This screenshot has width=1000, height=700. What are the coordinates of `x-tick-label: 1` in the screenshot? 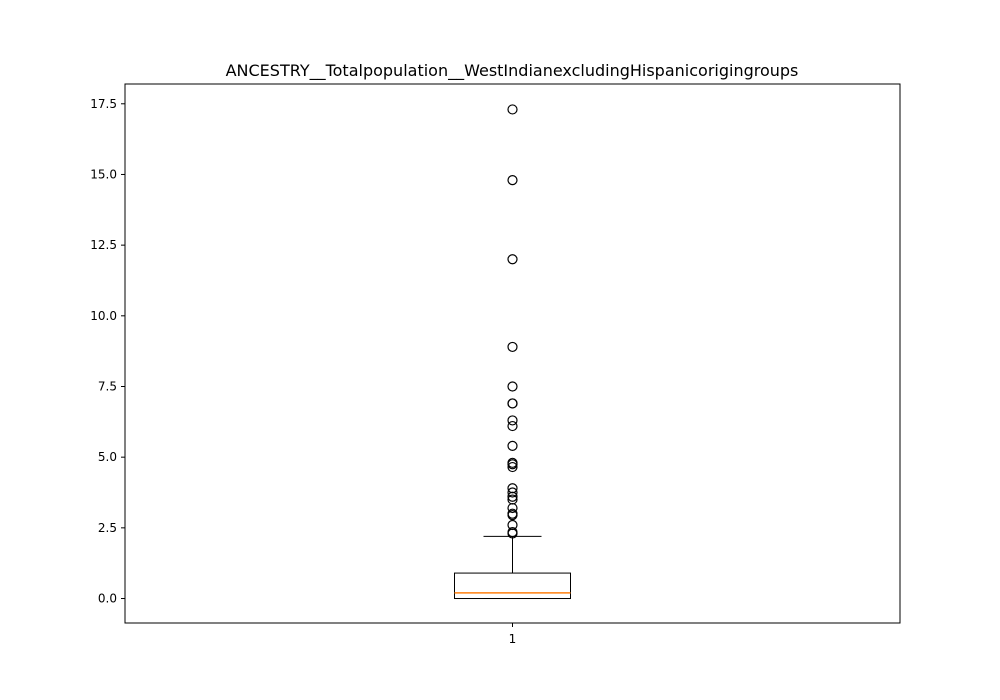 It's located at (513, 639).